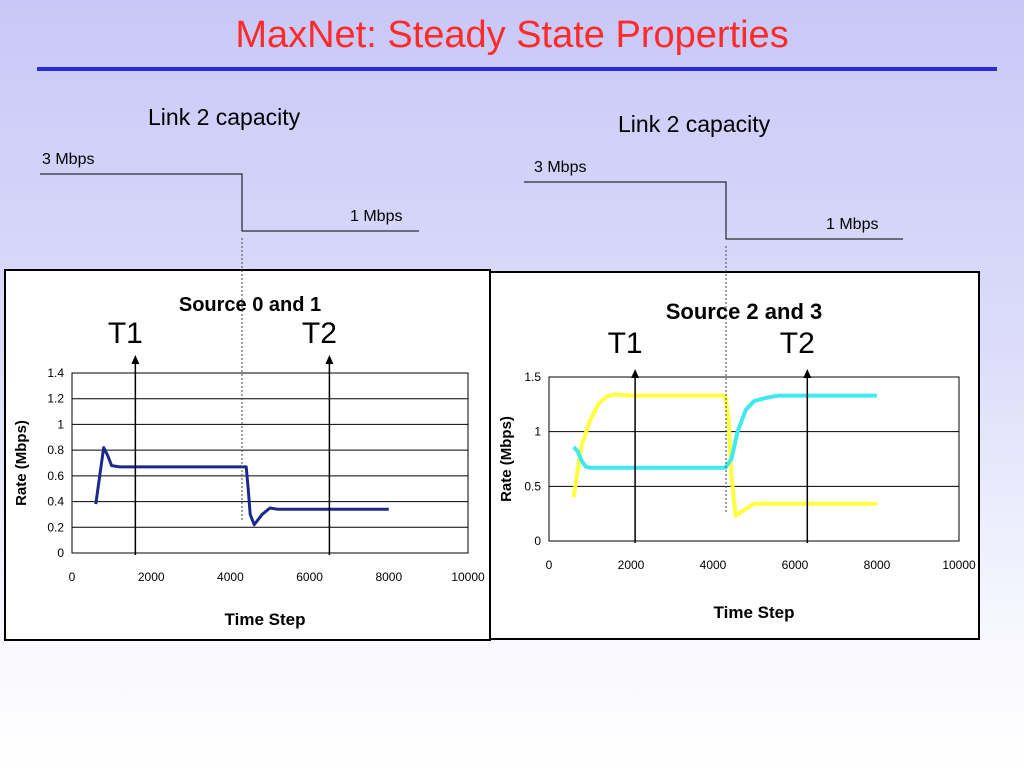 This screenshot has width=1024, height=768. What do you see at coordinates (55, 476) in the screenshot?
I see `y-tick-label: 0.6` at bounding box center [55, 476].